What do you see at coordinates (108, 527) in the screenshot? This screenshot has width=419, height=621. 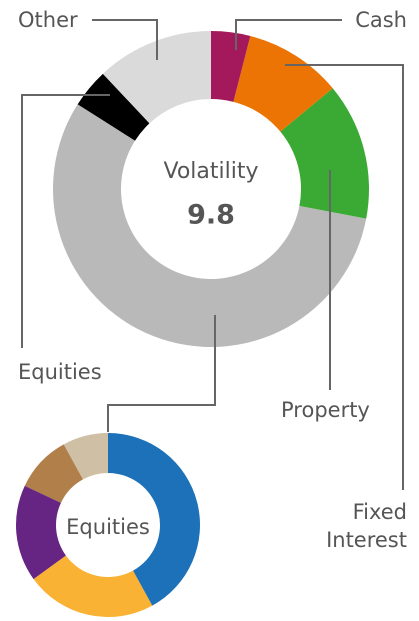 I see `center-label: Equities` at bounding box center [108, 527].